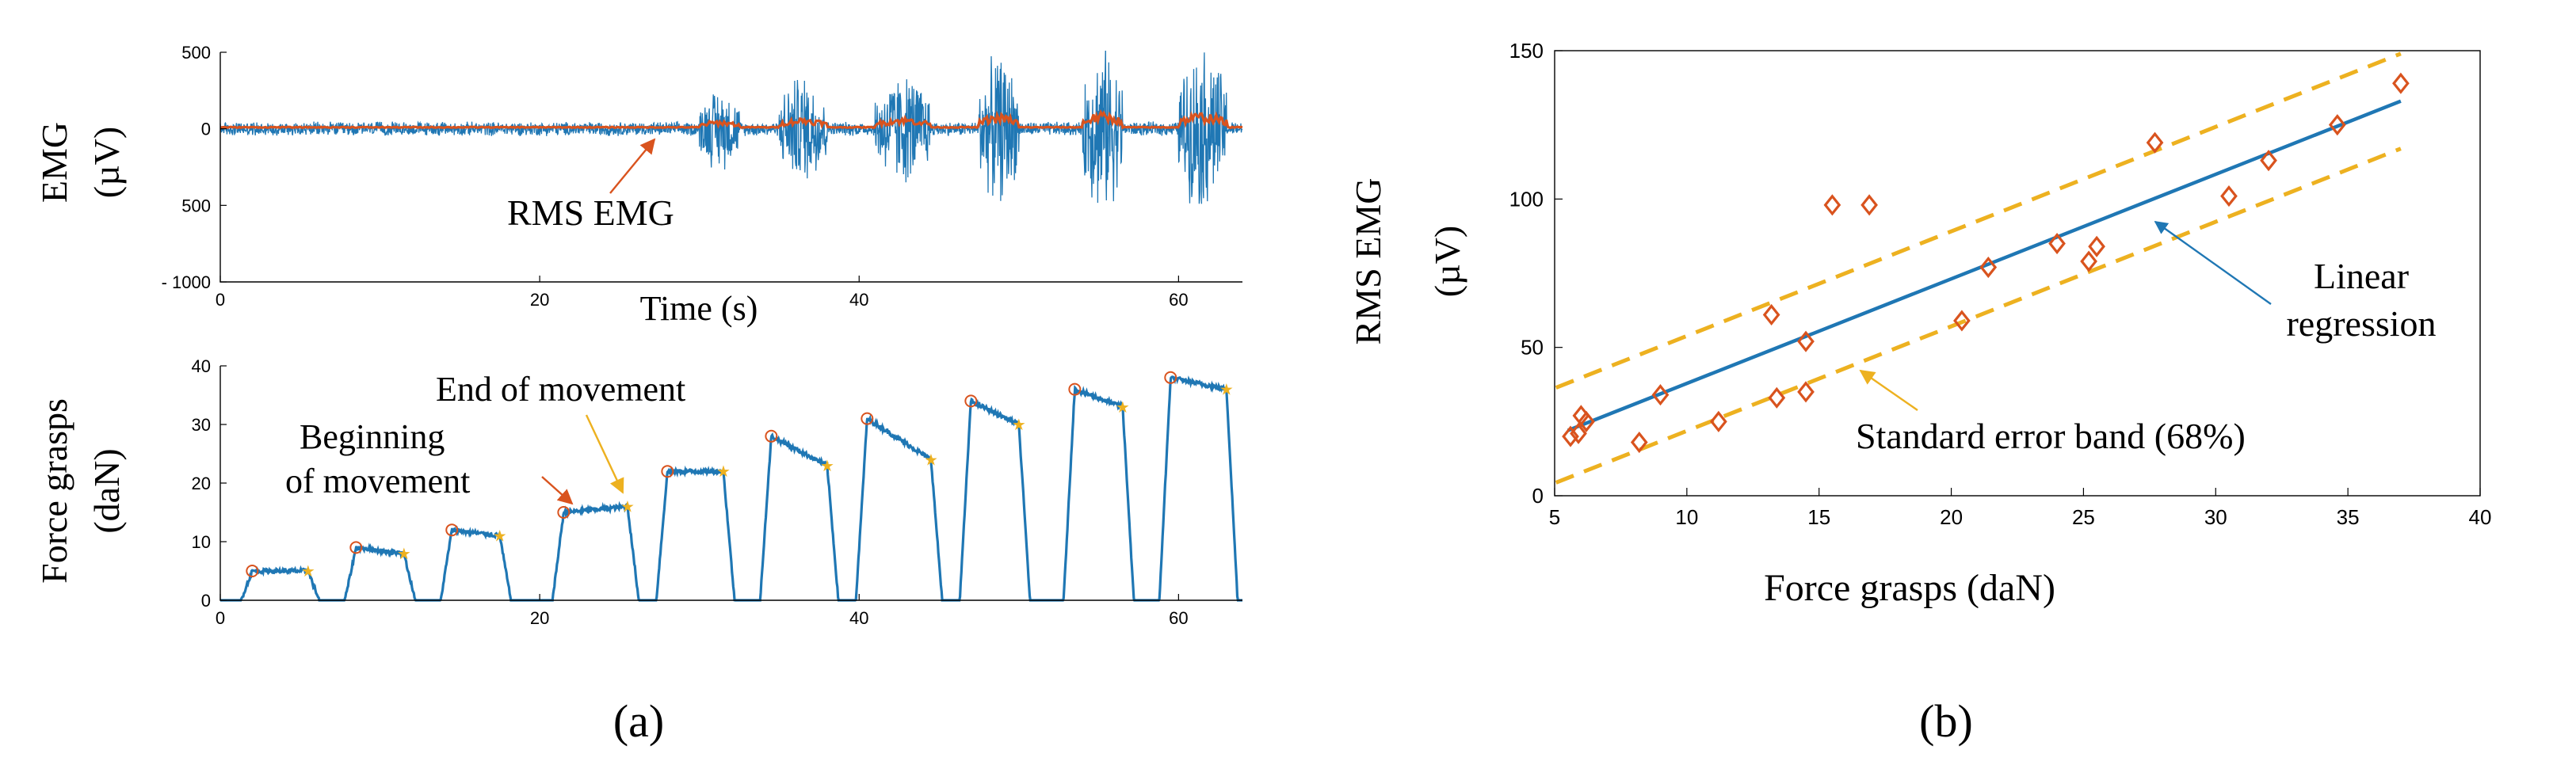  I want to click on beginning-annotation-line1: Beginning, so click(372, 436).